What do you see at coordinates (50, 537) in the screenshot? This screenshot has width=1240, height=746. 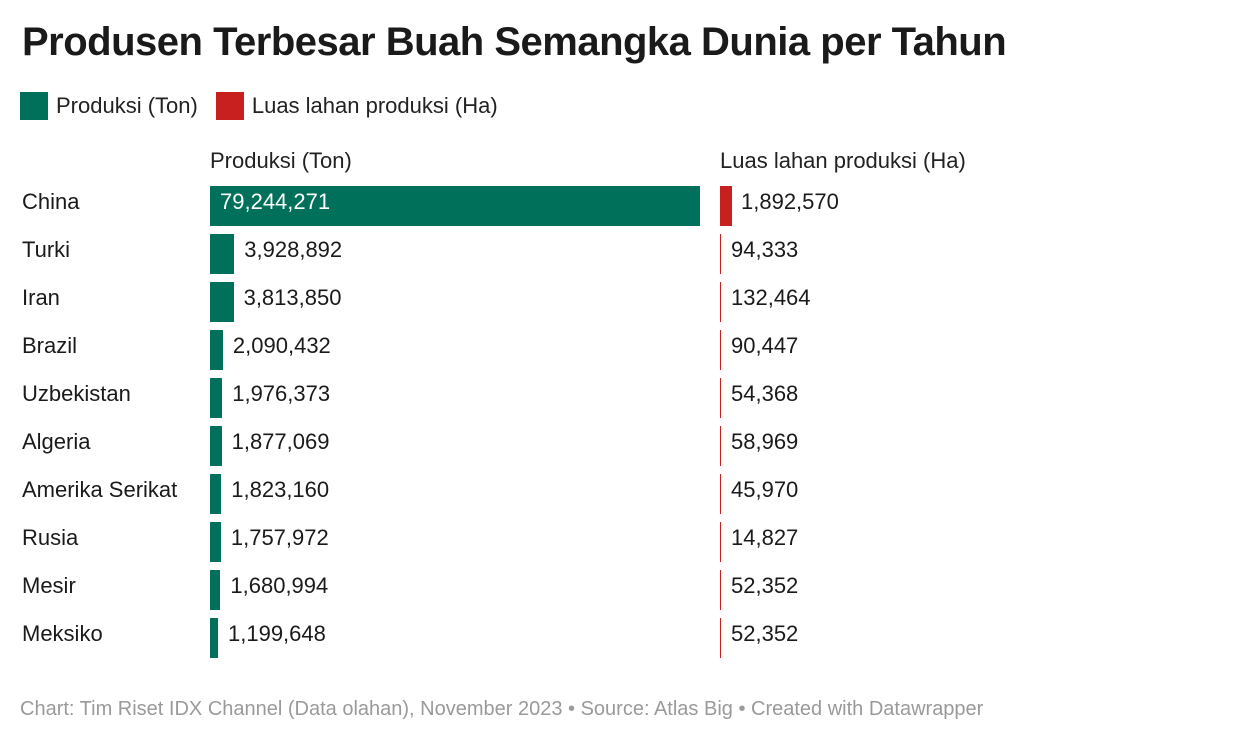 I see `country-label: Rusia` at bounding box center [50, 537].